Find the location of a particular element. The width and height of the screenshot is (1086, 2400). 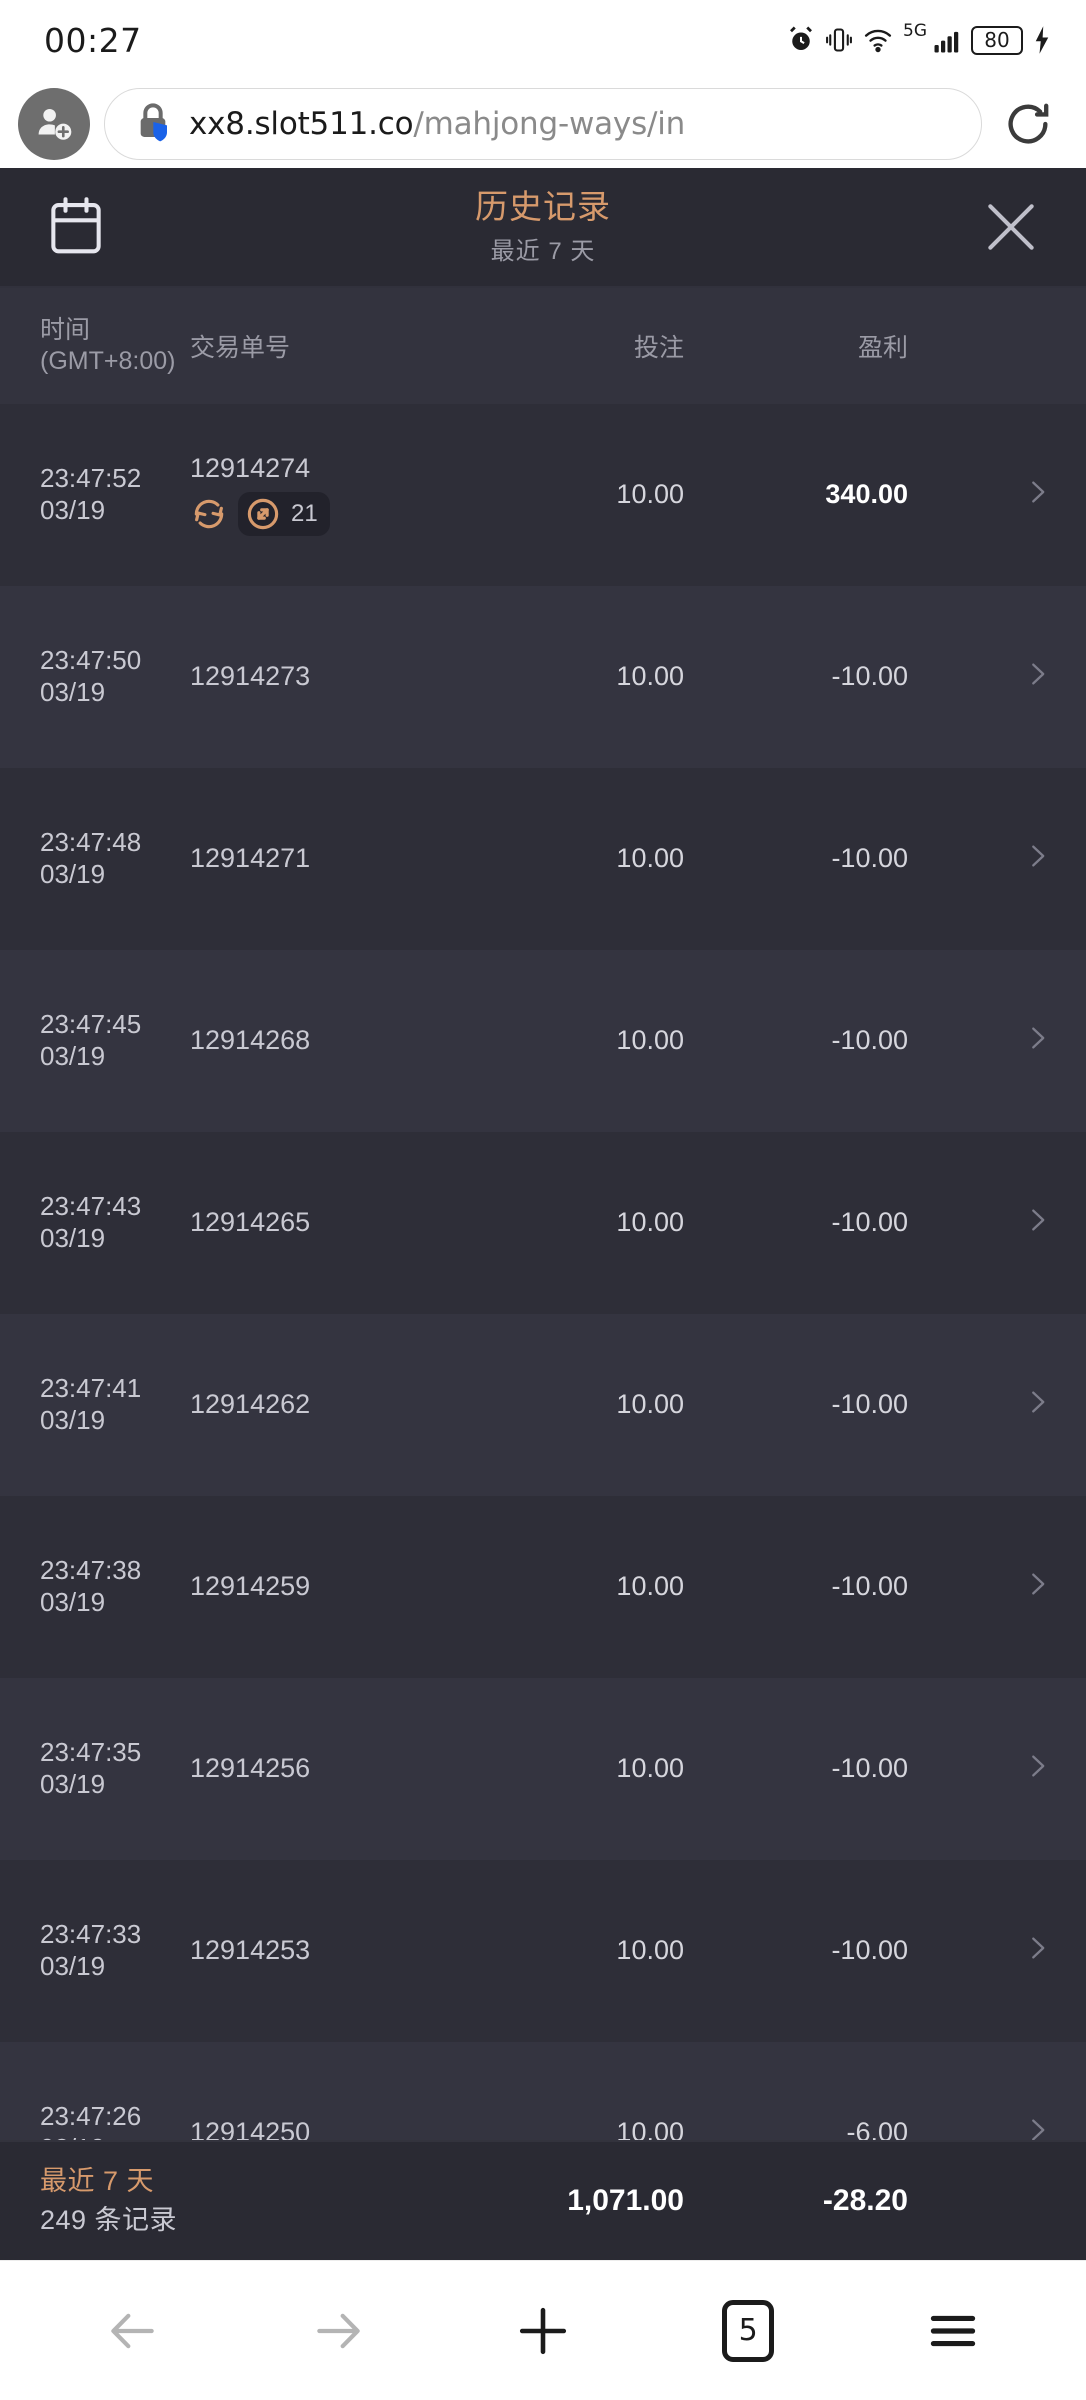

forward-button is located at coordinates (338, 2331).